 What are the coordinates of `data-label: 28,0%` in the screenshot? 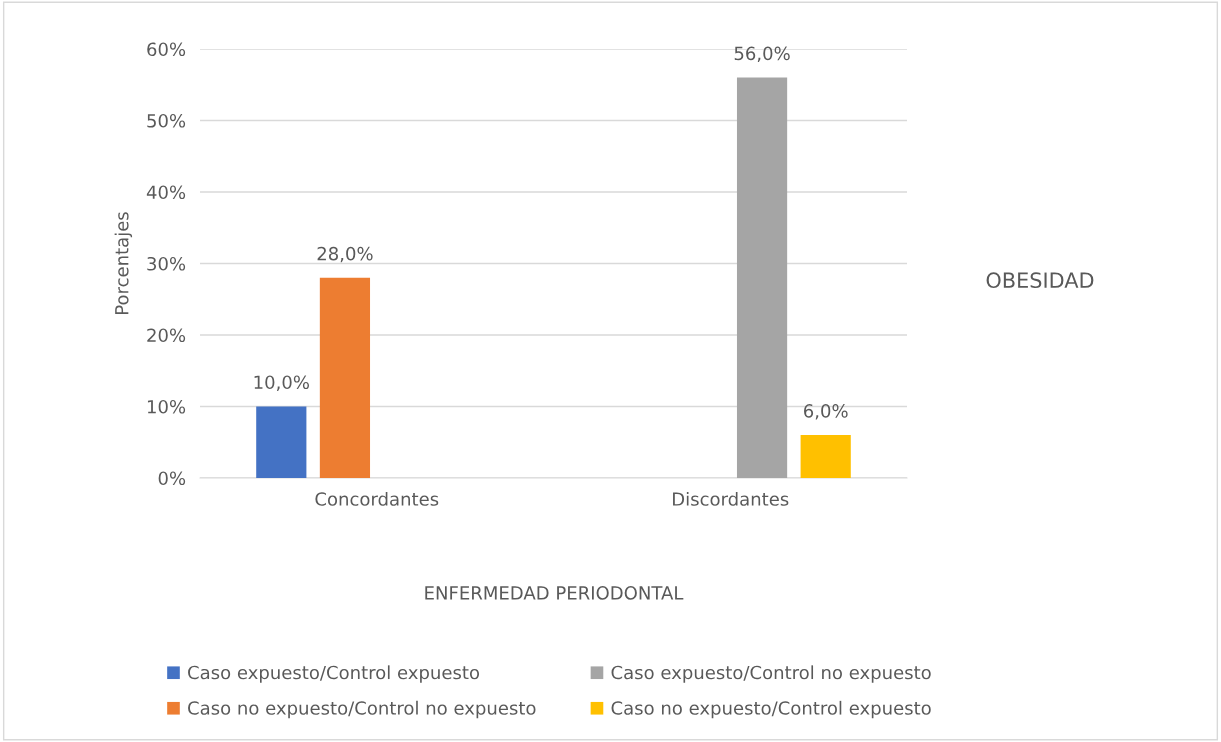 It's located at (345, 254).